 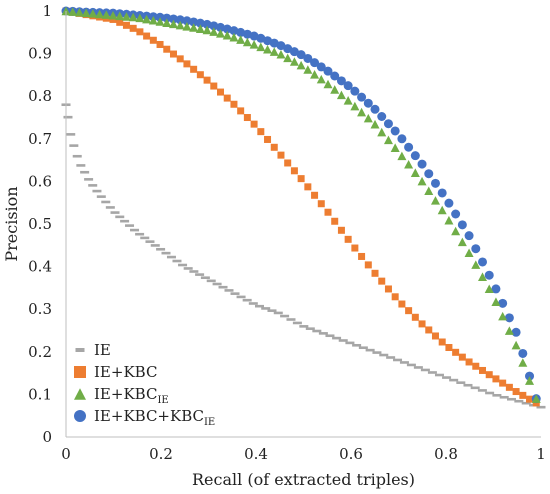 I want to click on legend-label: IE+KBC+KBCIE, so click(x=154, y=417).